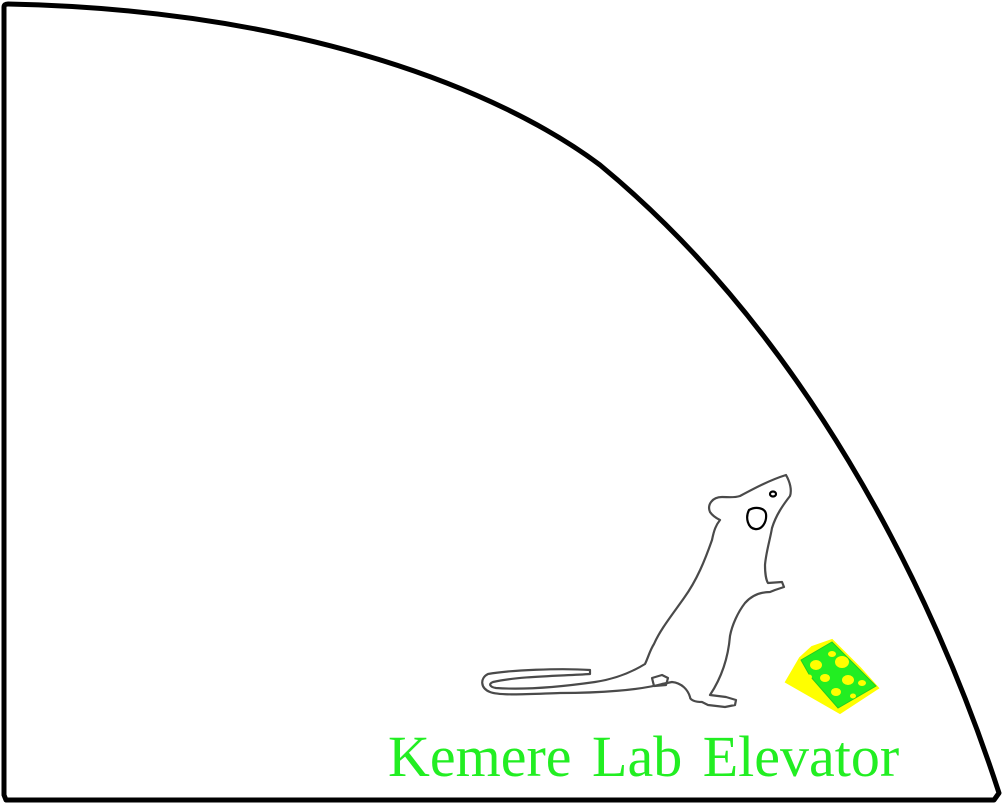 This screenshot has width=1002, height=803. Describe the element at coordinates (660, 680) in the screenshot. I see `mouse-hind-foot` at that location.